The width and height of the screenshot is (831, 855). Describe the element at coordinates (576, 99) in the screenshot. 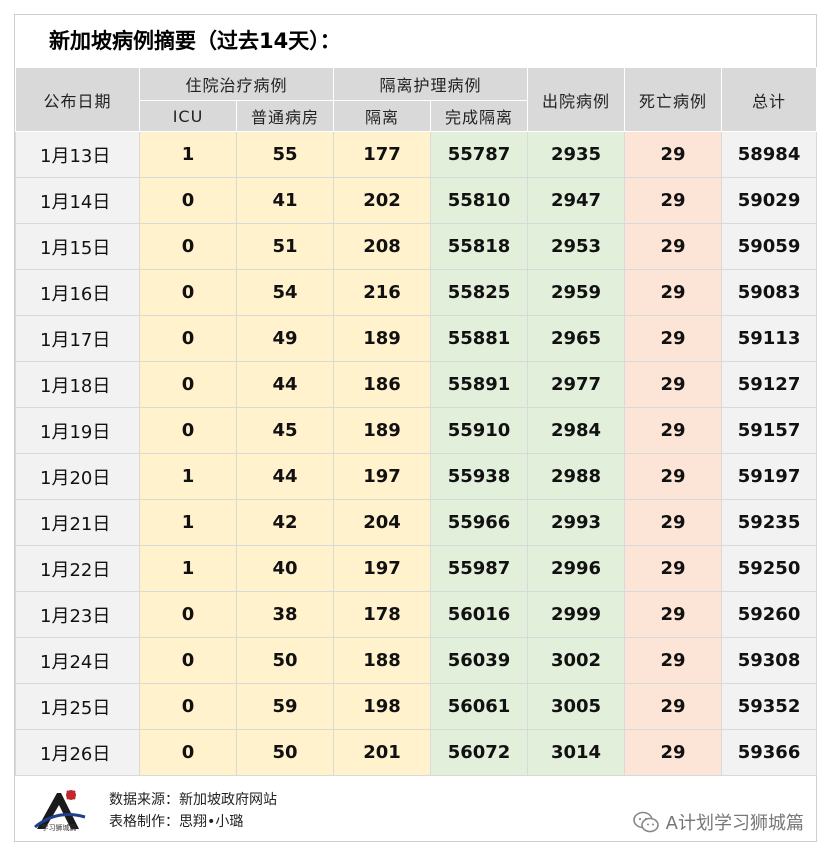

I see `header-discharged: 出院病例` at that location.